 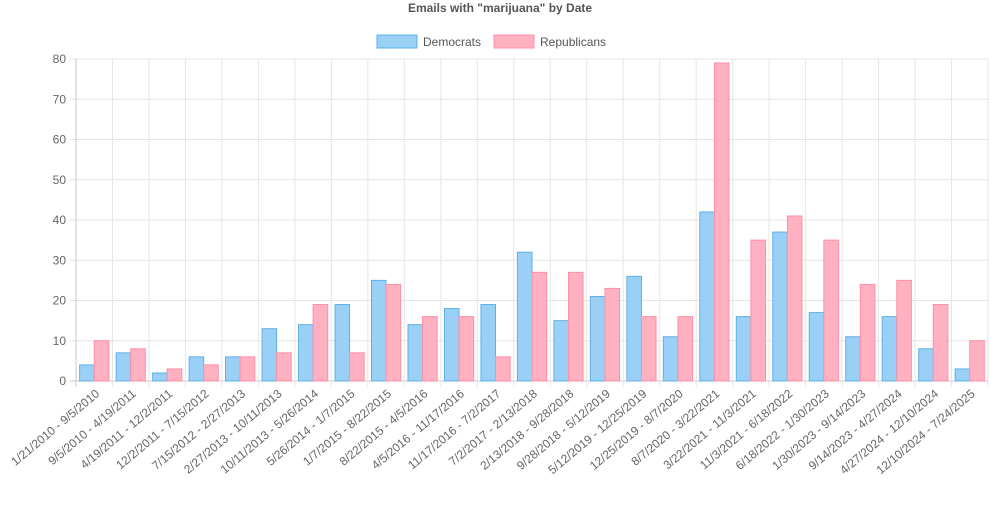 I want to click on y-tick-label: 10, so click(x=60, y=341).